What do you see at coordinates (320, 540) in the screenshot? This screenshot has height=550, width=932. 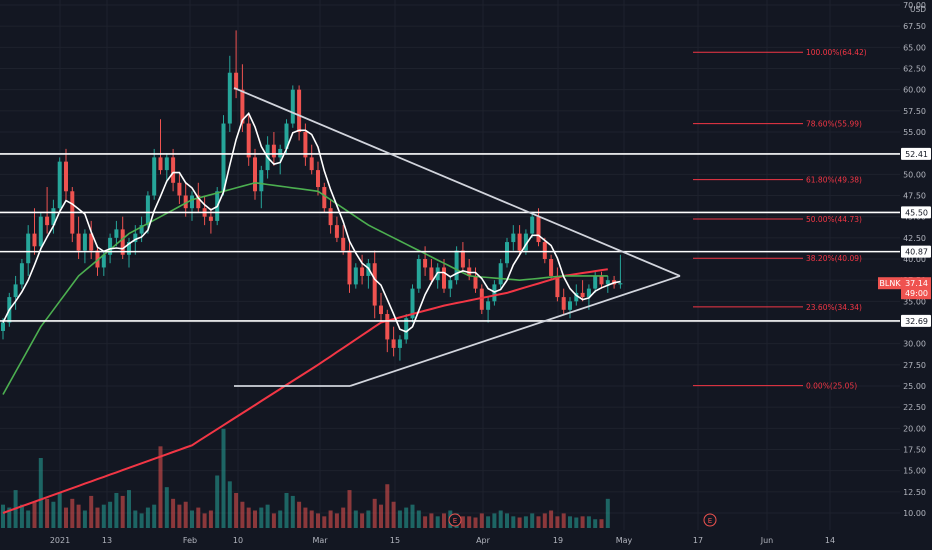 I see `x-tick-label: Mar` at bounding box center [320, 540].